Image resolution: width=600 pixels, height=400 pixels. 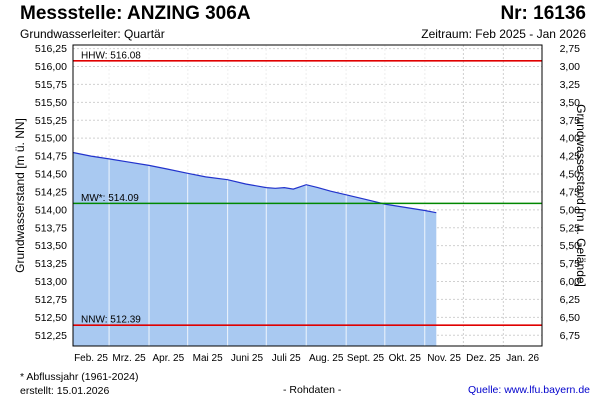 What do you see at coordinates (483, 358) in the screenshot?
I see `x-tick-label: Dez. 25` at bounding box center [483, 358].